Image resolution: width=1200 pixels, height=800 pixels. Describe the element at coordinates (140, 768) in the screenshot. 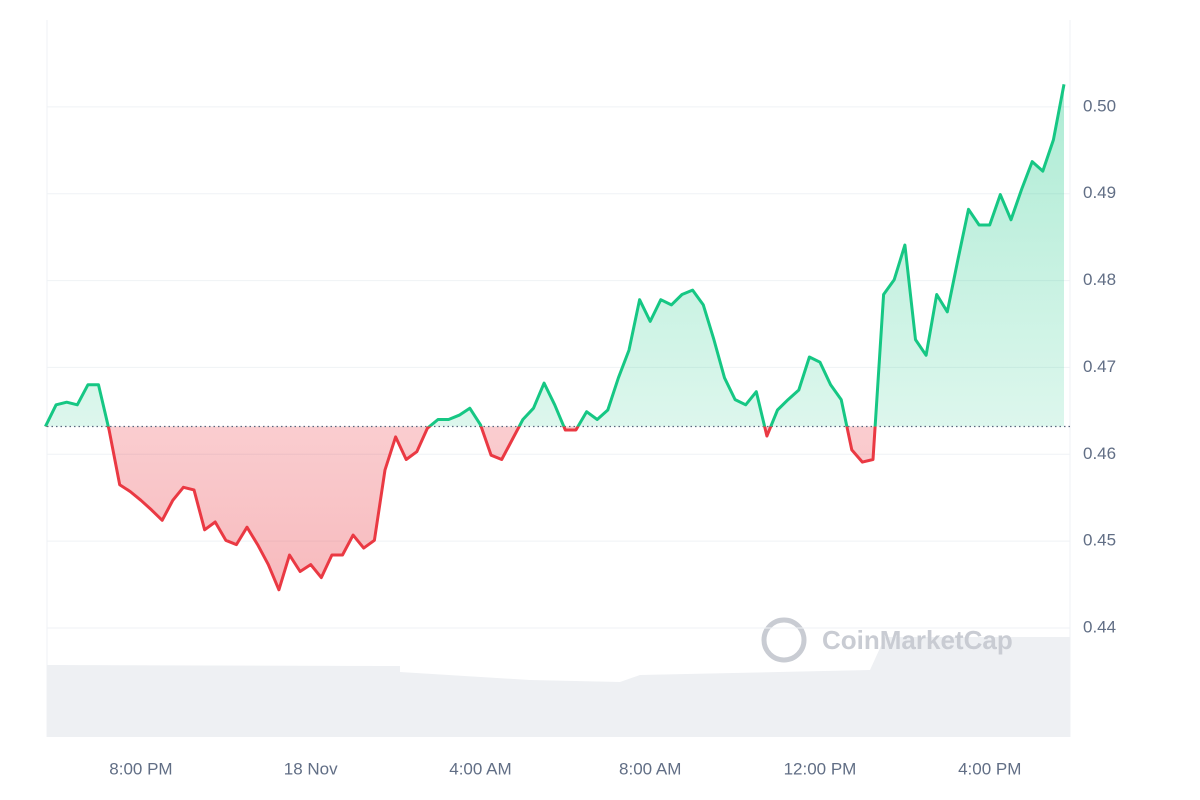

I see `x-tick-label: 8:00 PM` at that location.